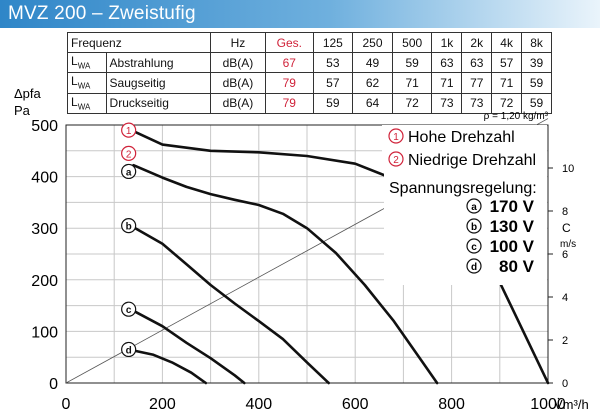 Image resolution: width=600 pixels, height=415 pixels. What do you see at coordinates (372, 103) in the screenshot?
I see `table-cell: 64` at bounding box center [372, 103].